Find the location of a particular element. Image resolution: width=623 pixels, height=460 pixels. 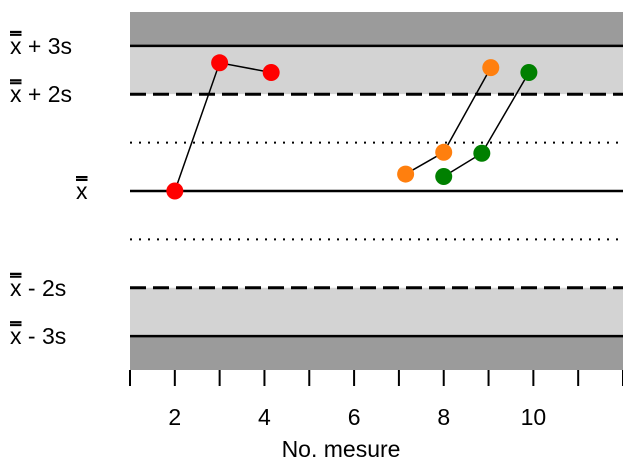

x-tick-label-2: 6 is located at coordinates (354, 417).